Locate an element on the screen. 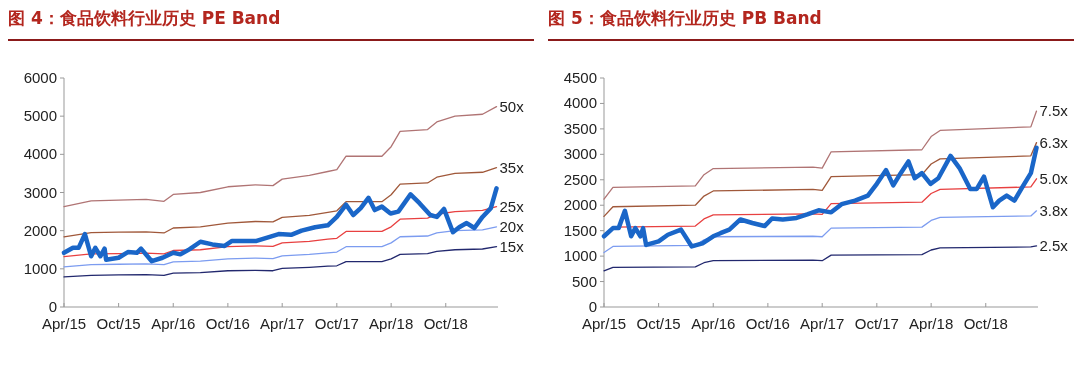 The width and height of the screenshot is (1080, 381). series-label: 35x is located at coordinates (512, 167).